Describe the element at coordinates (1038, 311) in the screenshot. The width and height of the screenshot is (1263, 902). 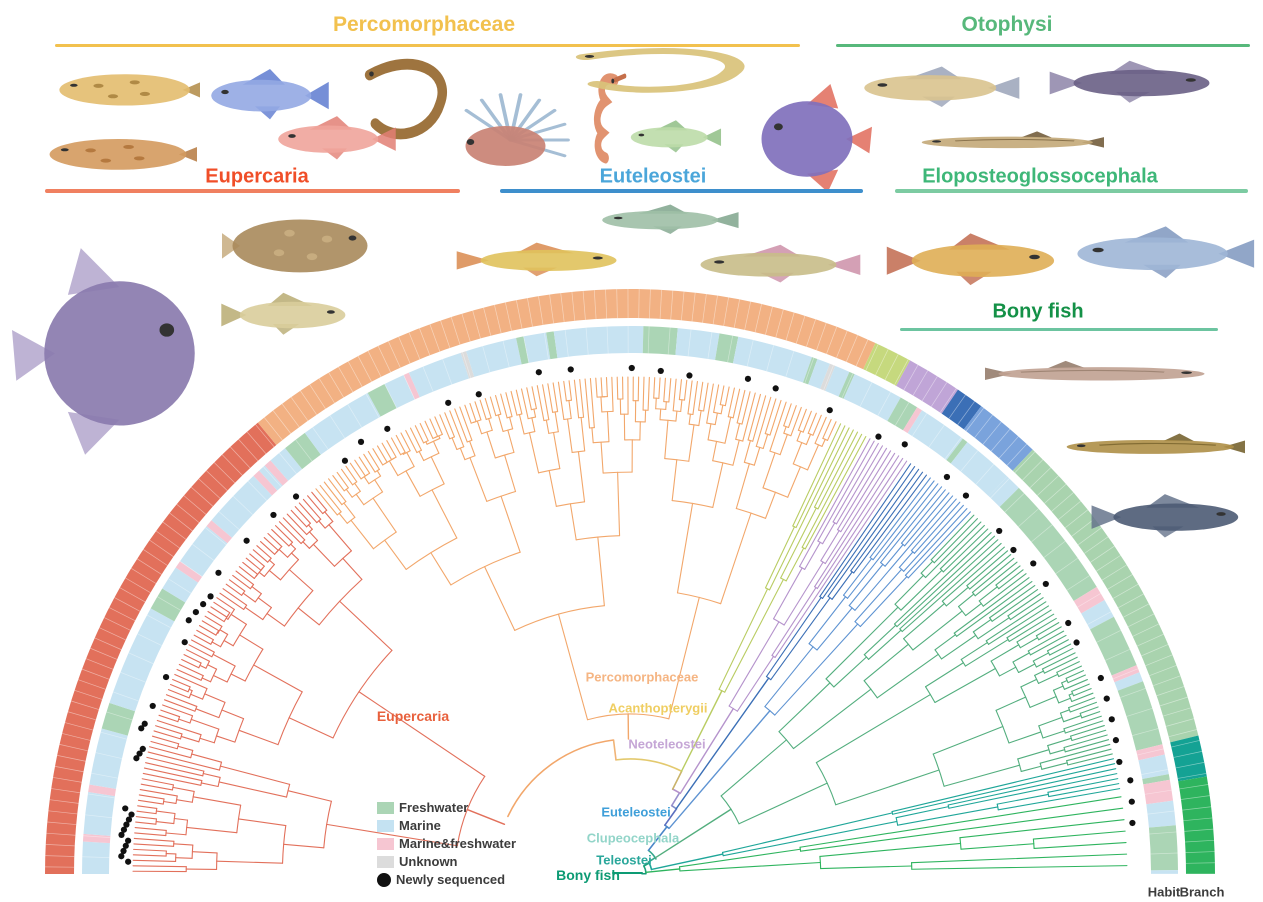
I see `group-header-bony-fish: Bony fish` at that location.